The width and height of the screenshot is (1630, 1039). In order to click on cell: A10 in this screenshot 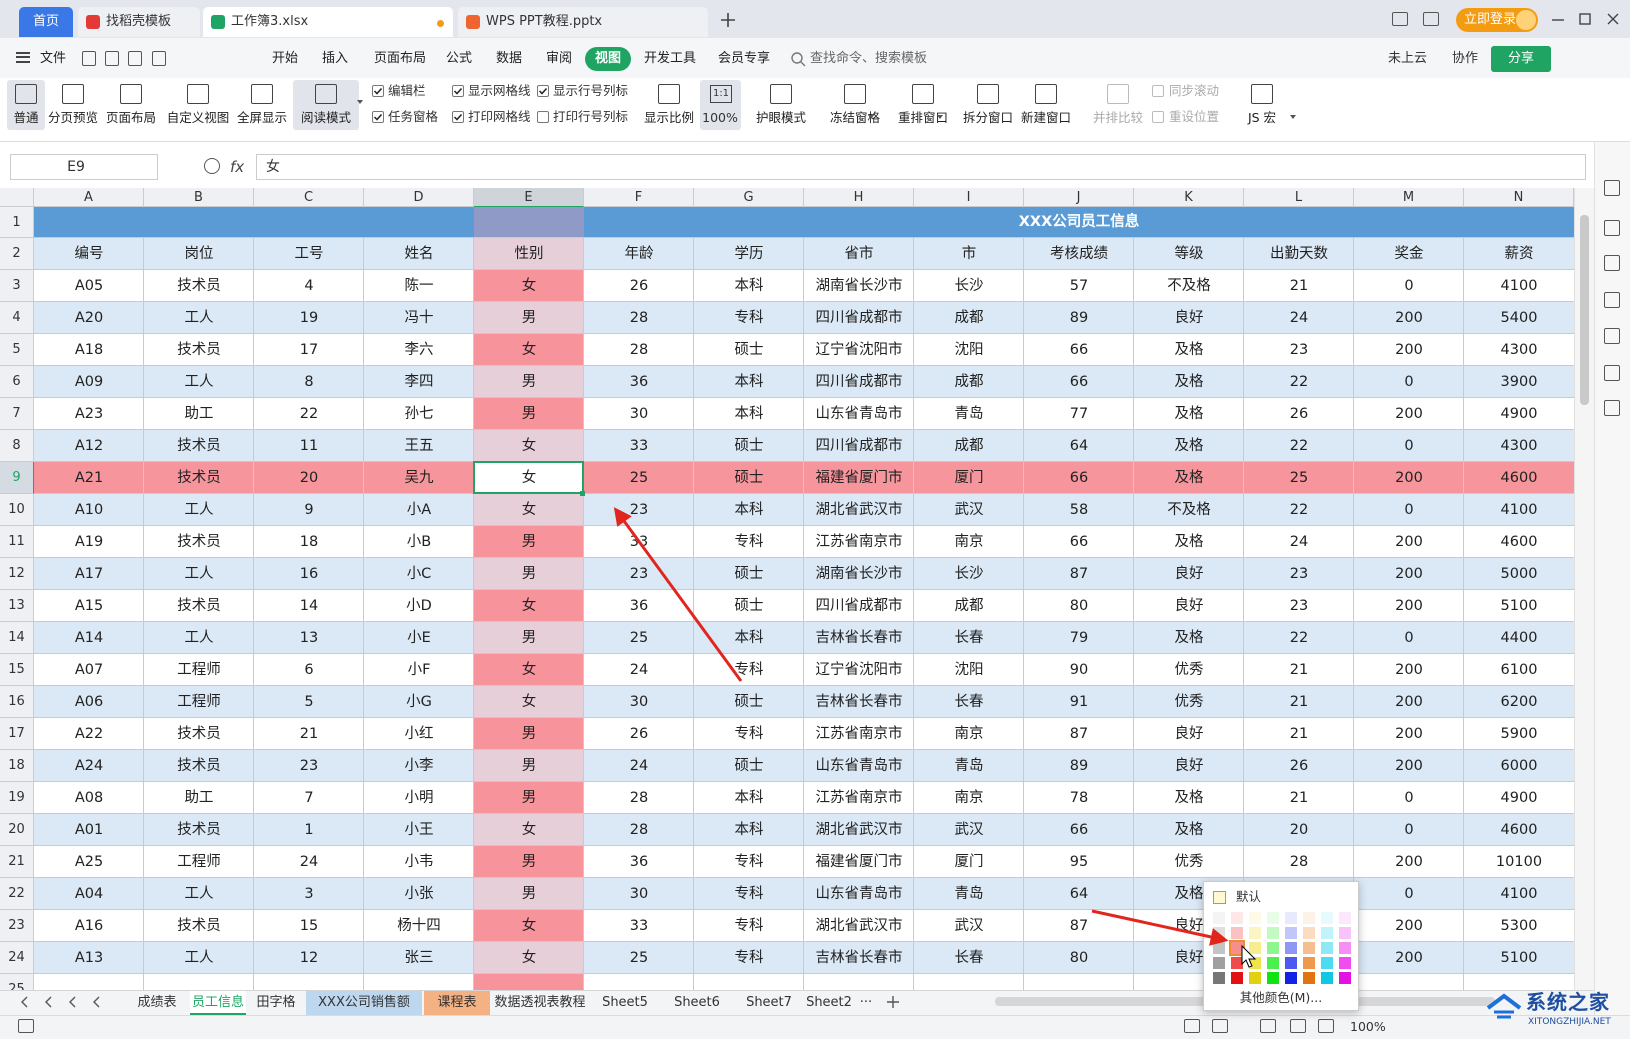, I will do `click(89, 510)`.